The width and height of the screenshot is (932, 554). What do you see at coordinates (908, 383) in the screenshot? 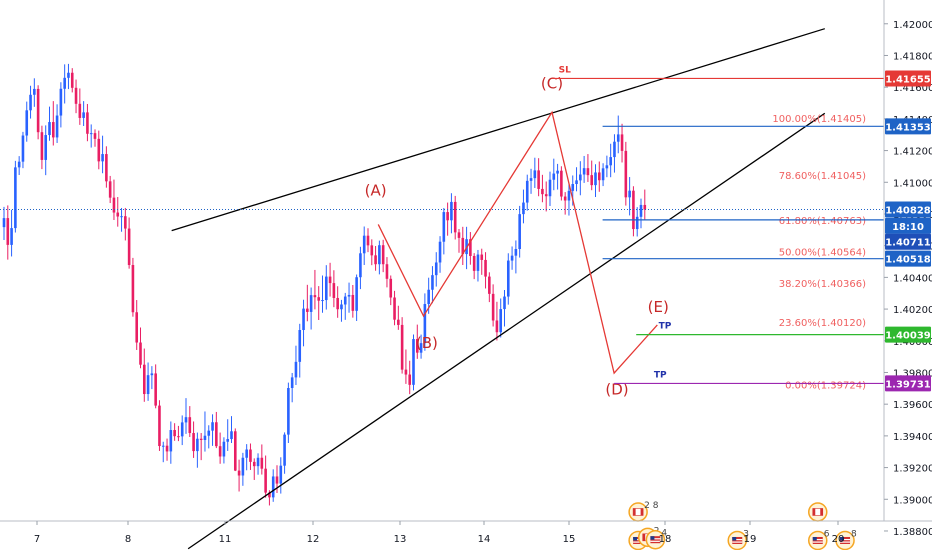
I see `price-tag: 1.39731` at bounding box center [908, 383].